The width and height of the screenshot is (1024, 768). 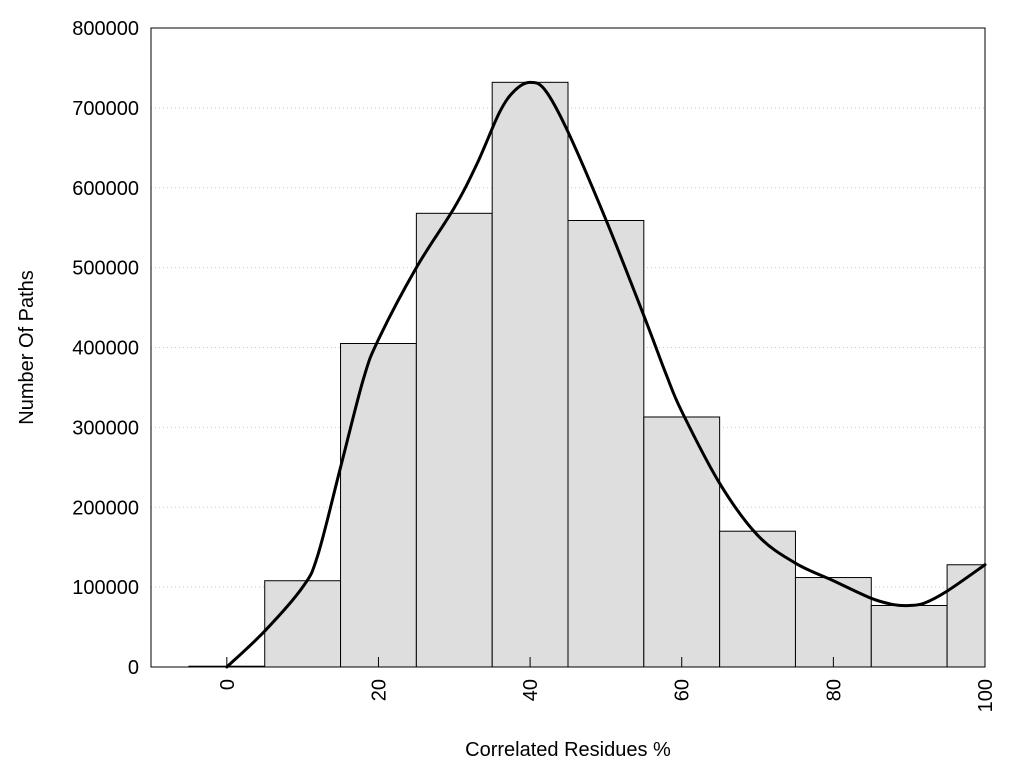 What do you see at coordinates (105, 588) in the screenshot?
I see `y-tick-label: 100000` at bounding box center [105, 588].